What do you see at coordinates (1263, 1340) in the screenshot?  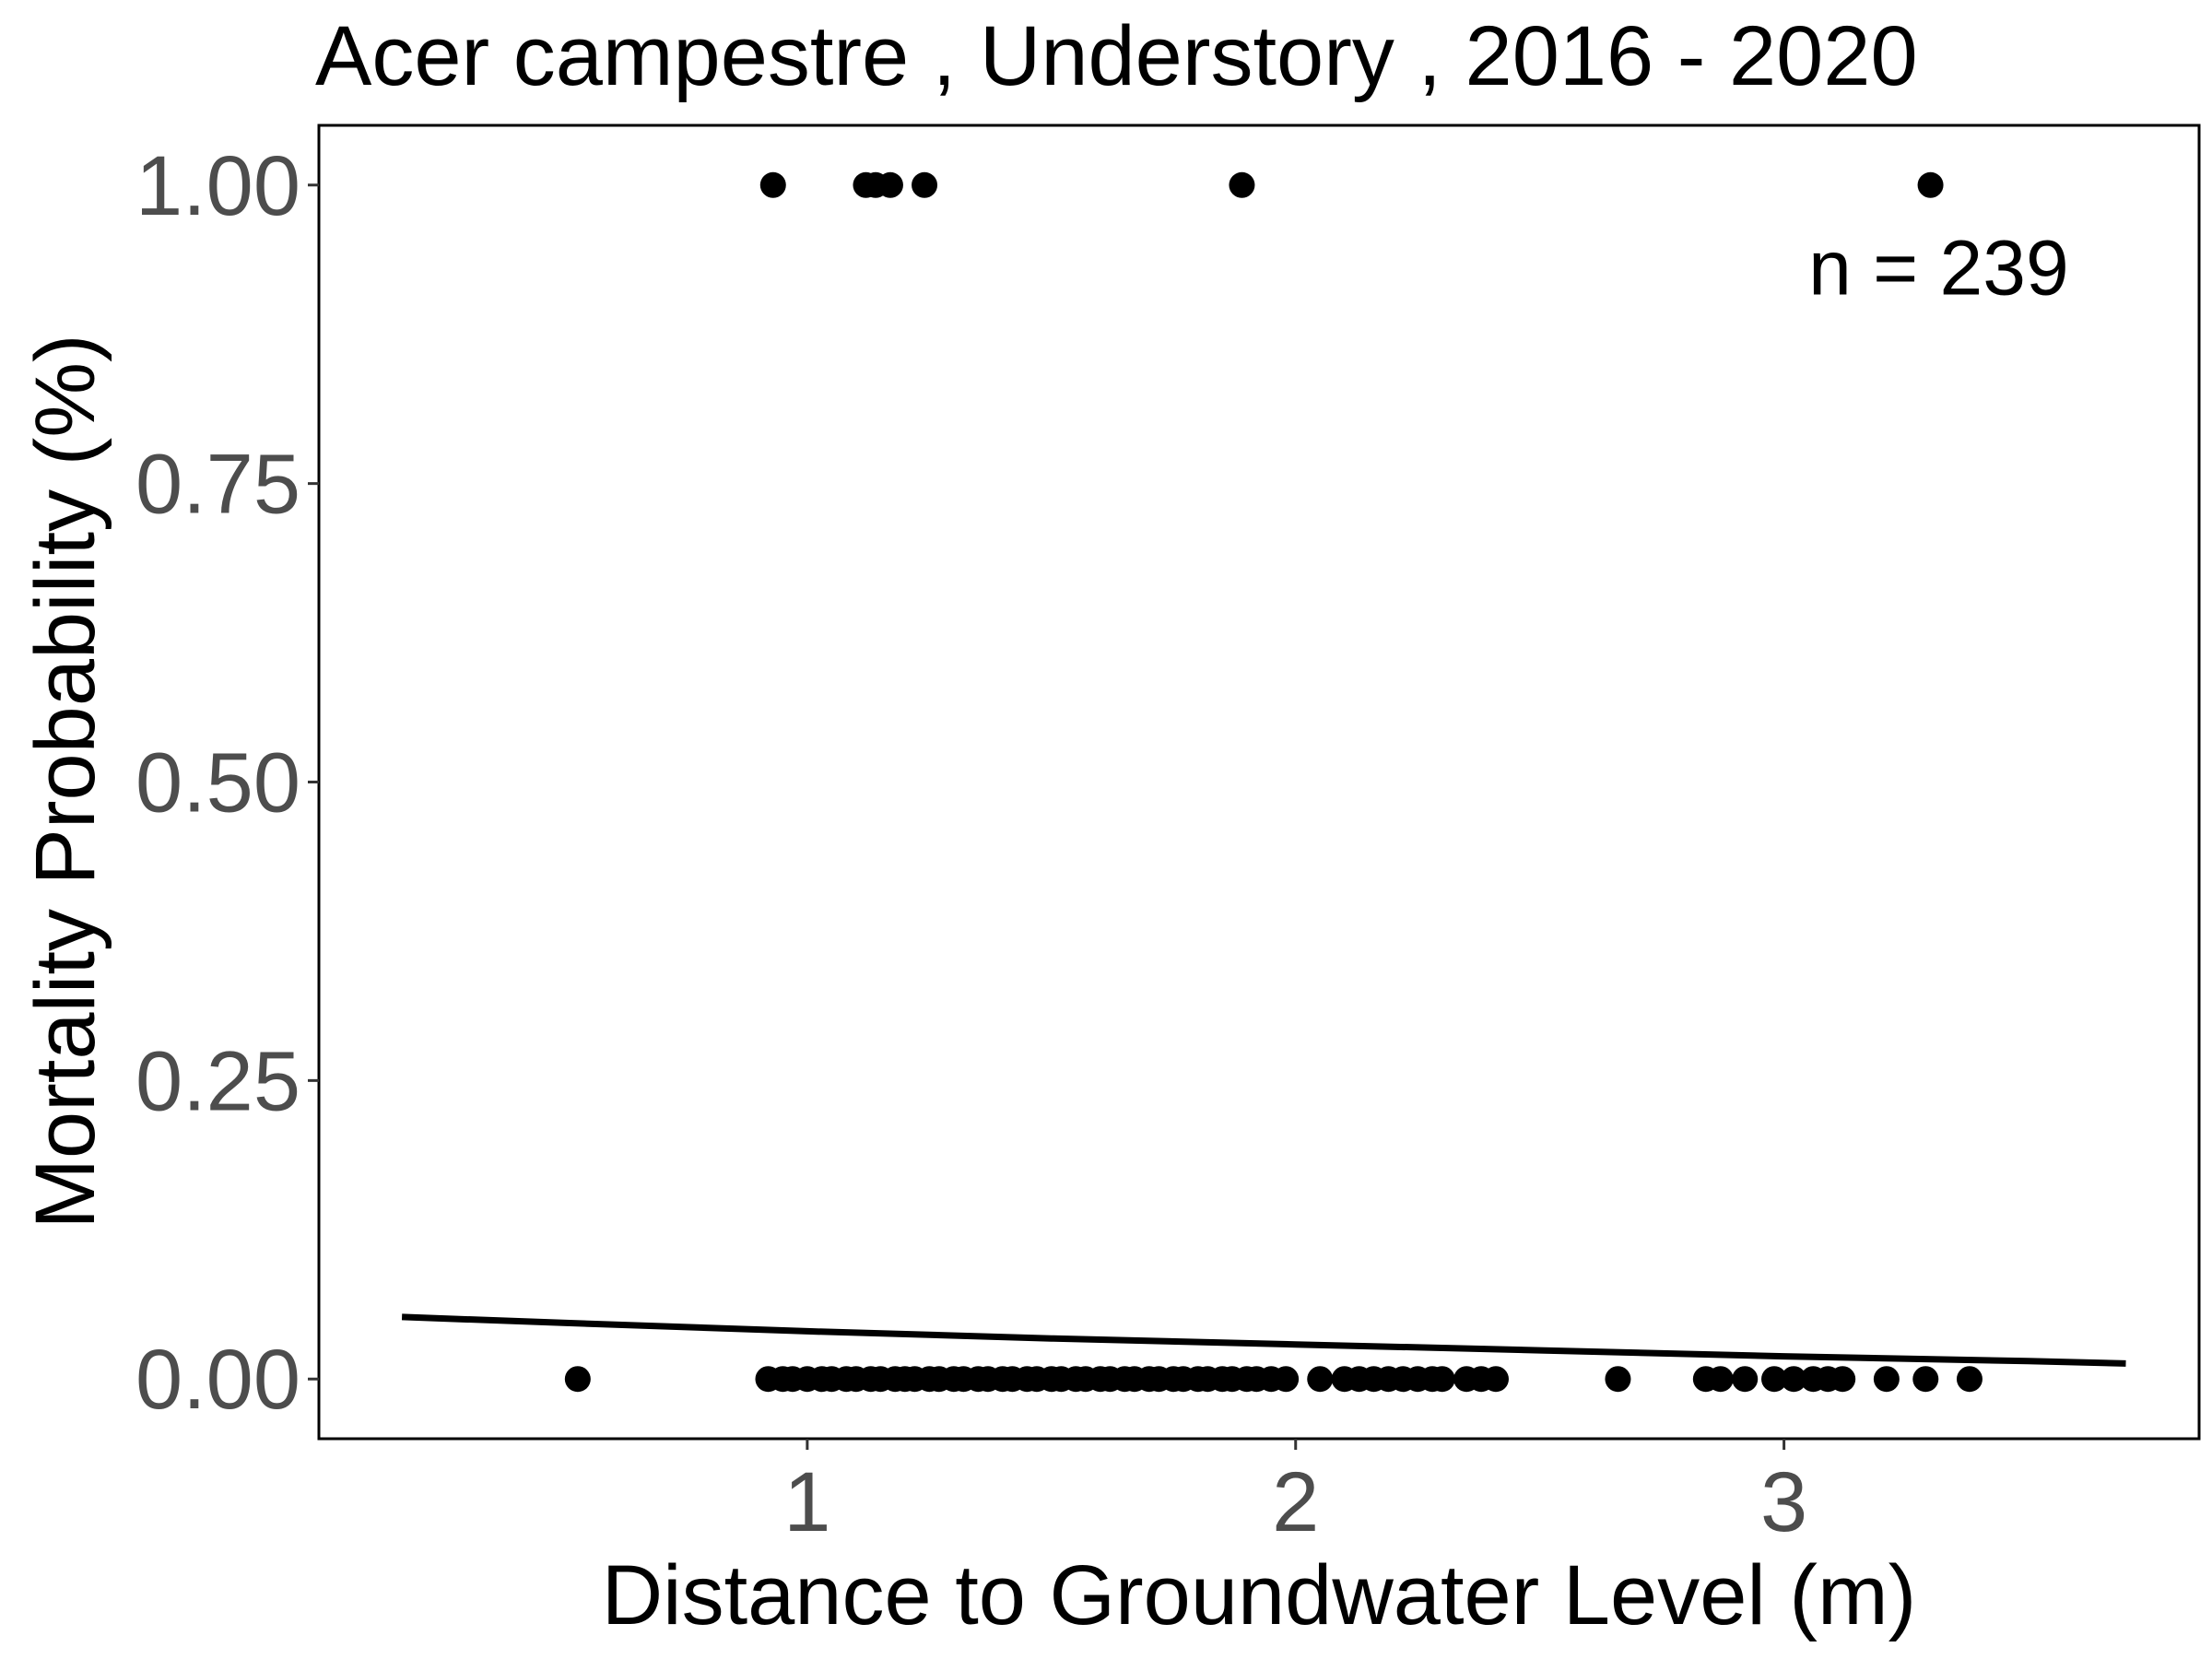 I see `fit-line` at bounding box center [1263, 1340].